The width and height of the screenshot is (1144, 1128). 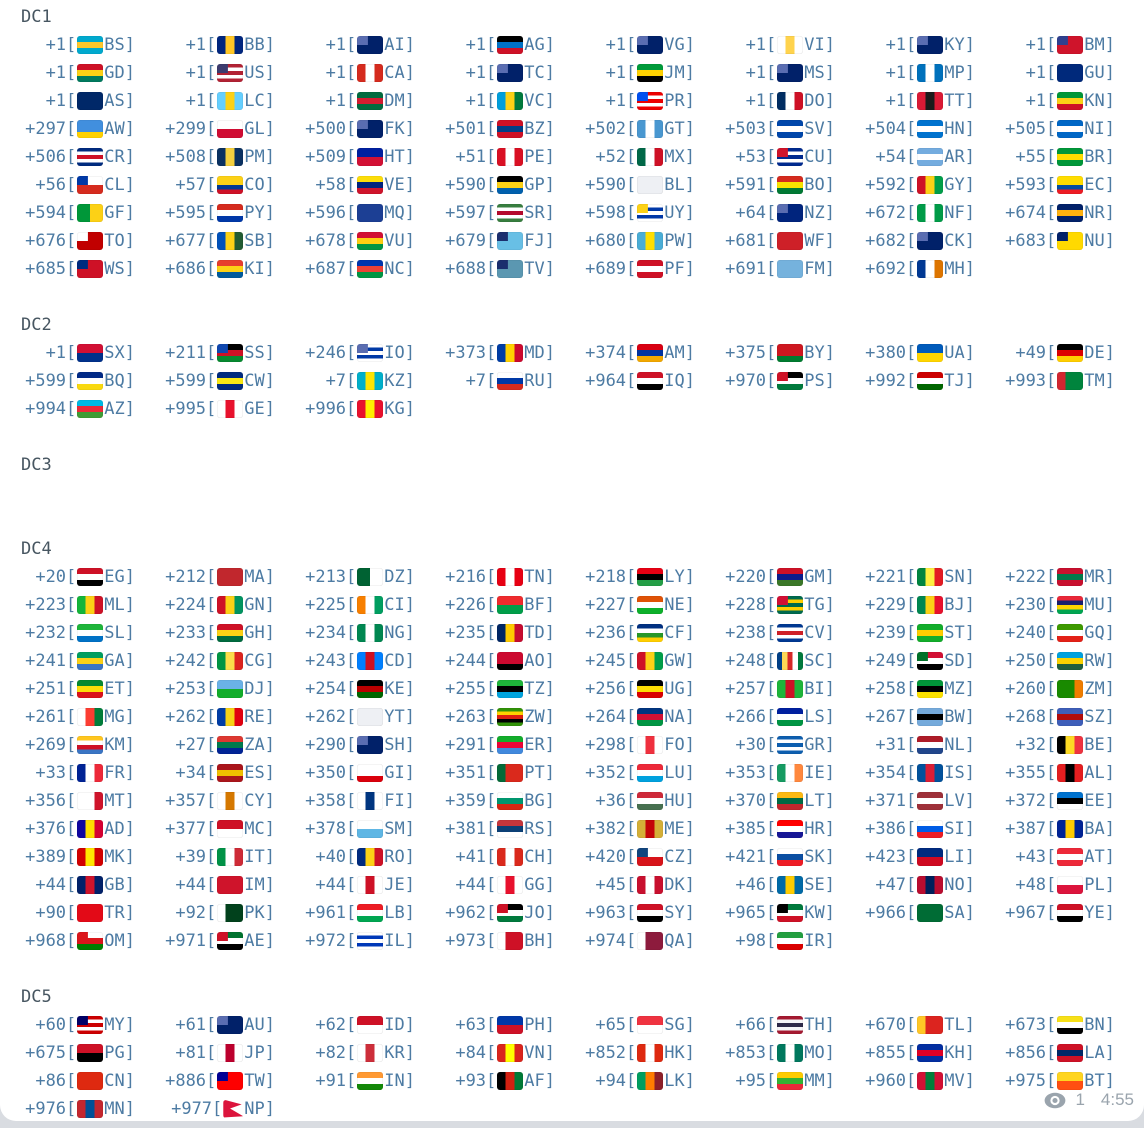 I want to click on dial-code-entry: +597[SR], so click(x=491, y=213).